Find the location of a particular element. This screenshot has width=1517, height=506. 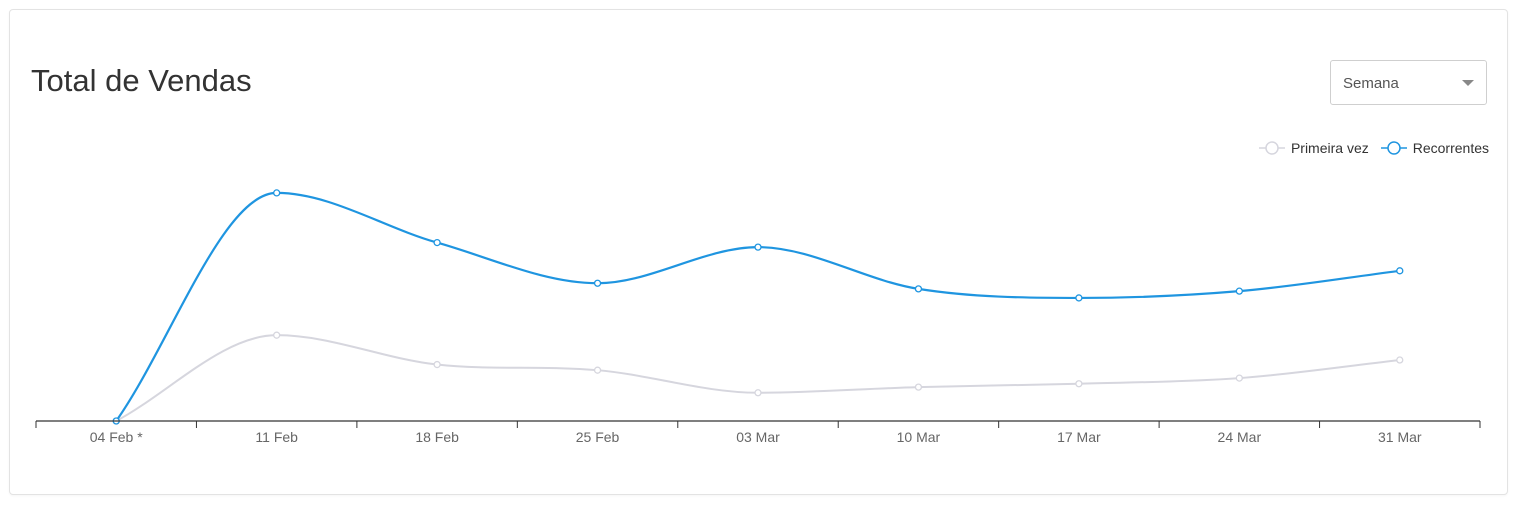

legend-item-recorrentes: Recorrentes is located at coordinates (1434, 148).